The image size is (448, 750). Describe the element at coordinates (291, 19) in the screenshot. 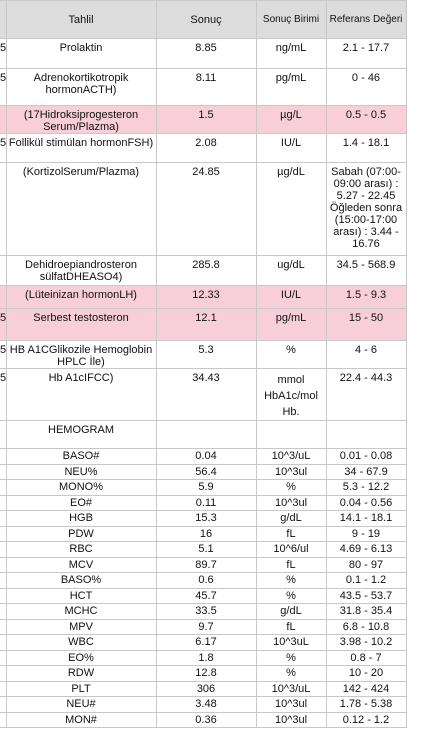

I see `header-cell: Sonuç Birimi` at that location.